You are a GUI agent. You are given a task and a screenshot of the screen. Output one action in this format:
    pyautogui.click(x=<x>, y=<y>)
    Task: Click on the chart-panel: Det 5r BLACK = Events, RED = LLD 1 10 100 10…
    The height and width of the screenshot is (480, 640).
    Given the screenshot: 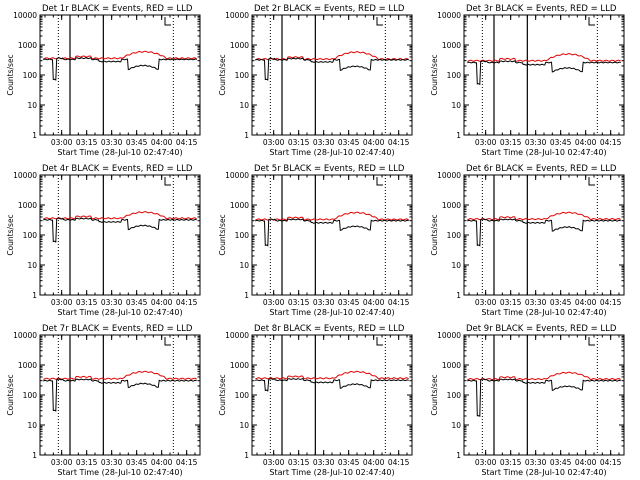 What is the action you would take?
    pyautogui.click(x=315, y=240)
    